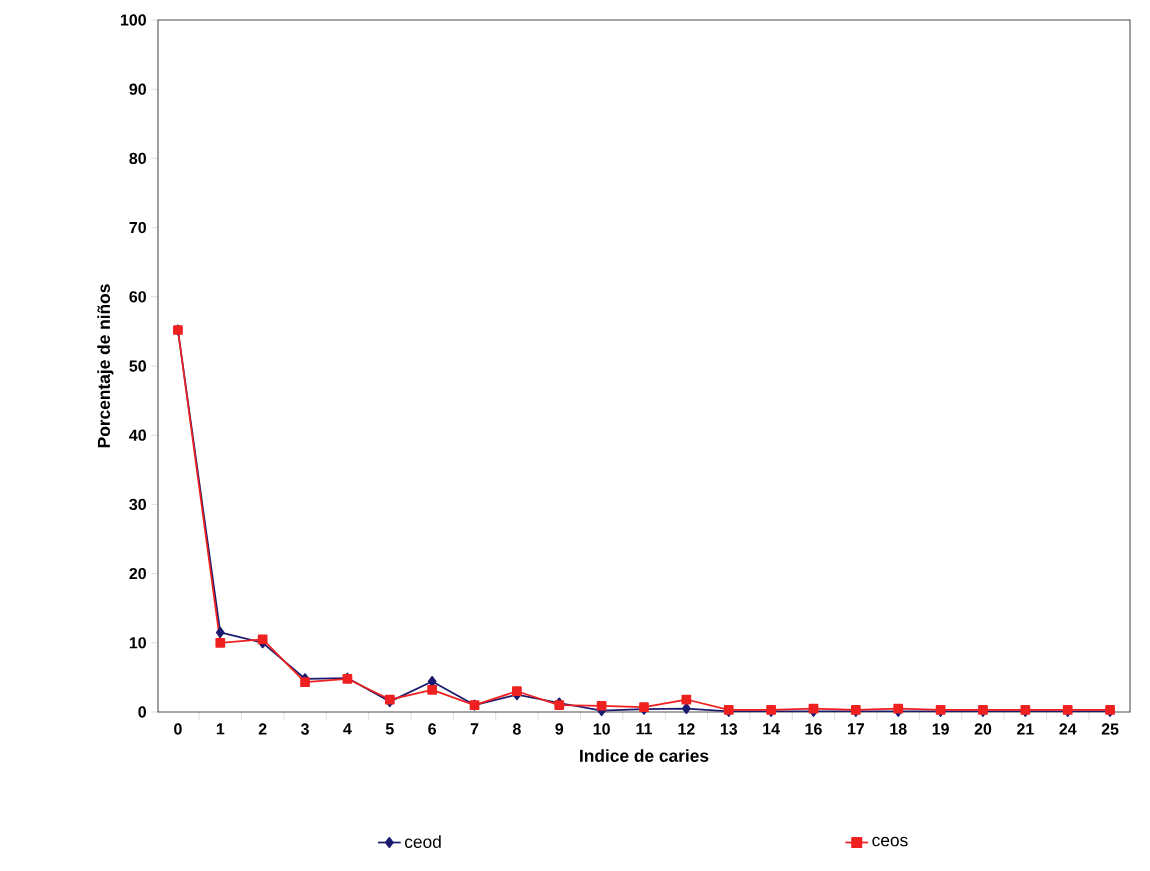  I want to click on y-tick-label: 70, so click(137, 227).